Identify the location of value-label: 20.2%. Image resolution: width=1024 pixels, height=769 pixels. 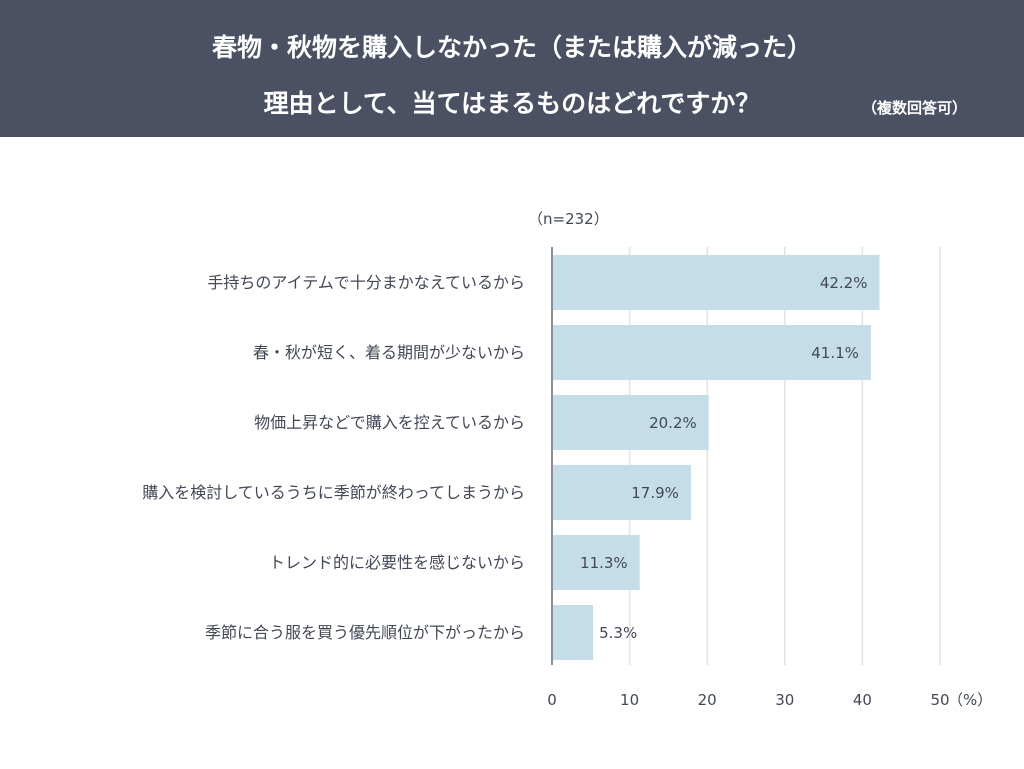
(673, 423).